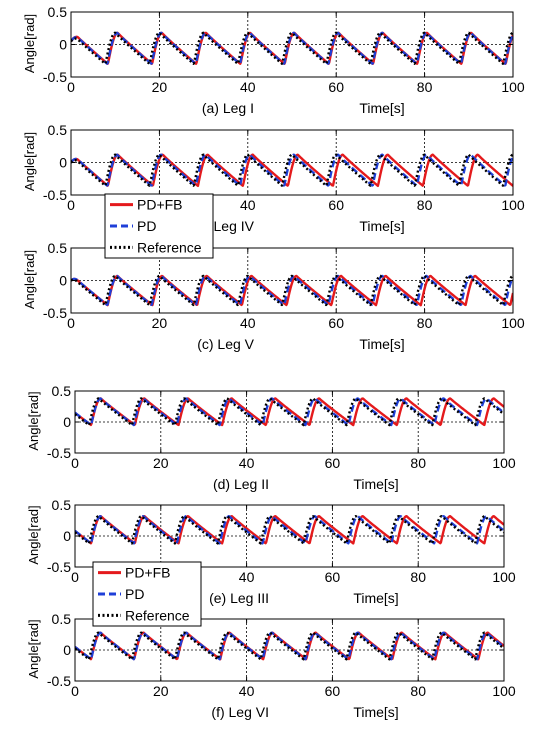 The height and width of the screenshot is (732, 534). What do you see at coordinates (225, 344) in the screenshot?
I see `panel-caption: (c) Leg V` at bounding box center [225, 344].